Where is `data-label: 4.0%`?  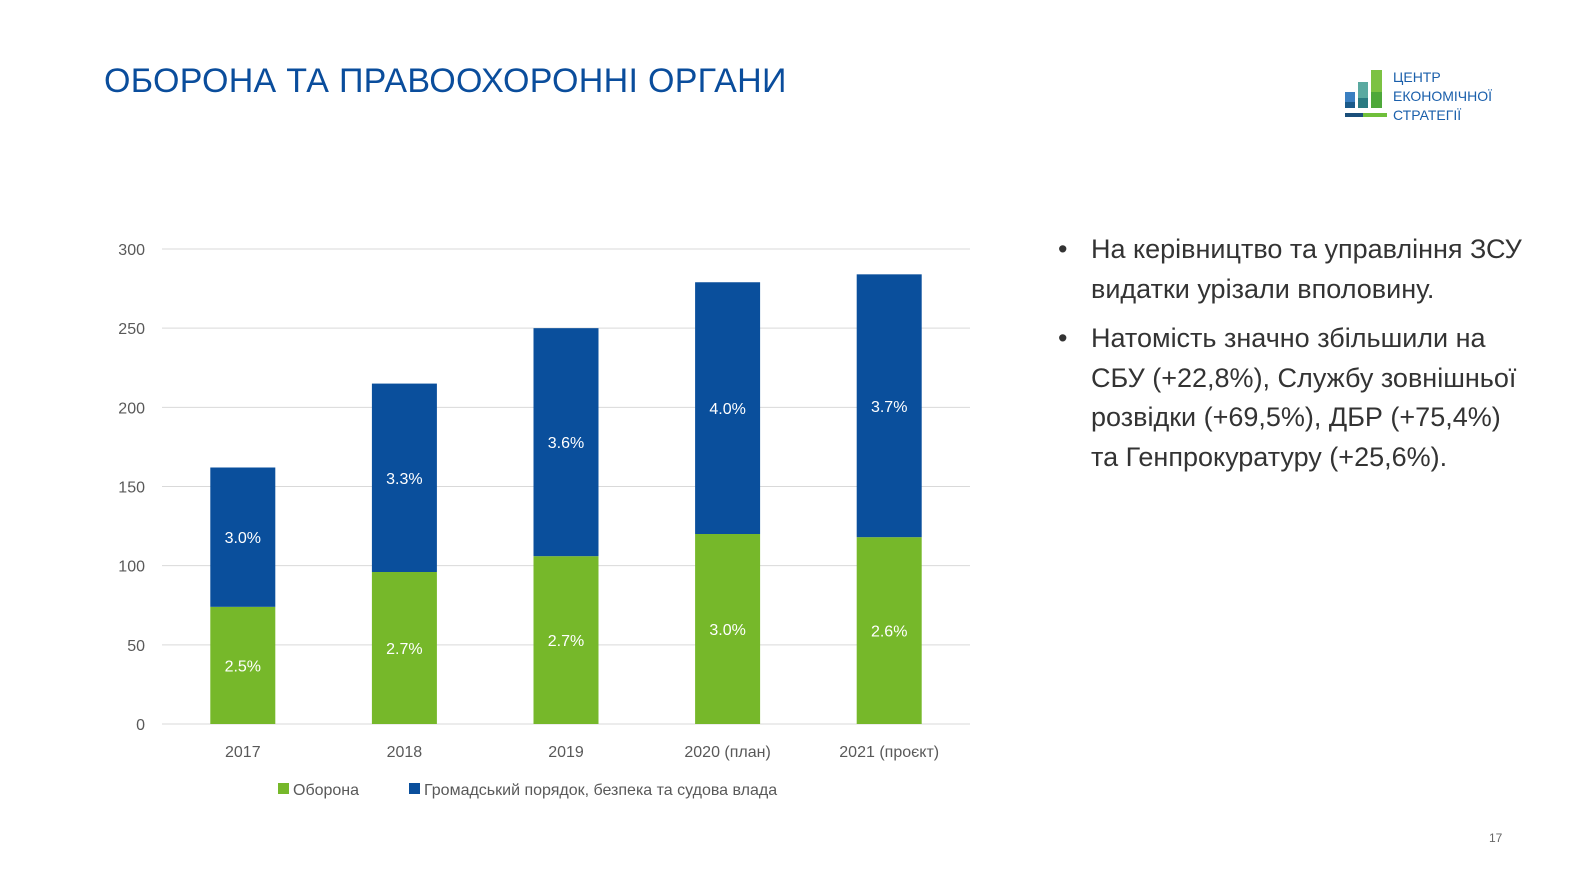
data-label: 4.0% is located at coordinates (727, 409).